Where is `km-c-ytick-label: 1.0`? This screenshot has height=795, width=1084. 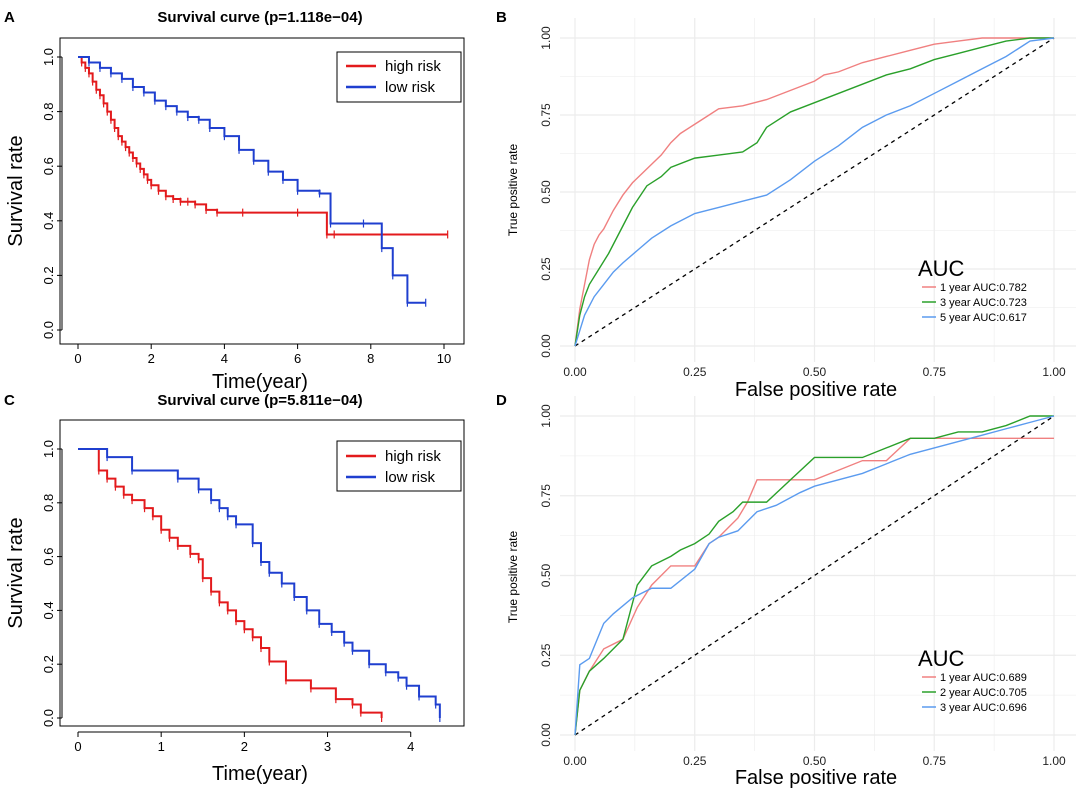
km-c-ytick-label: 1.0 is located at coordinates (48, 449).